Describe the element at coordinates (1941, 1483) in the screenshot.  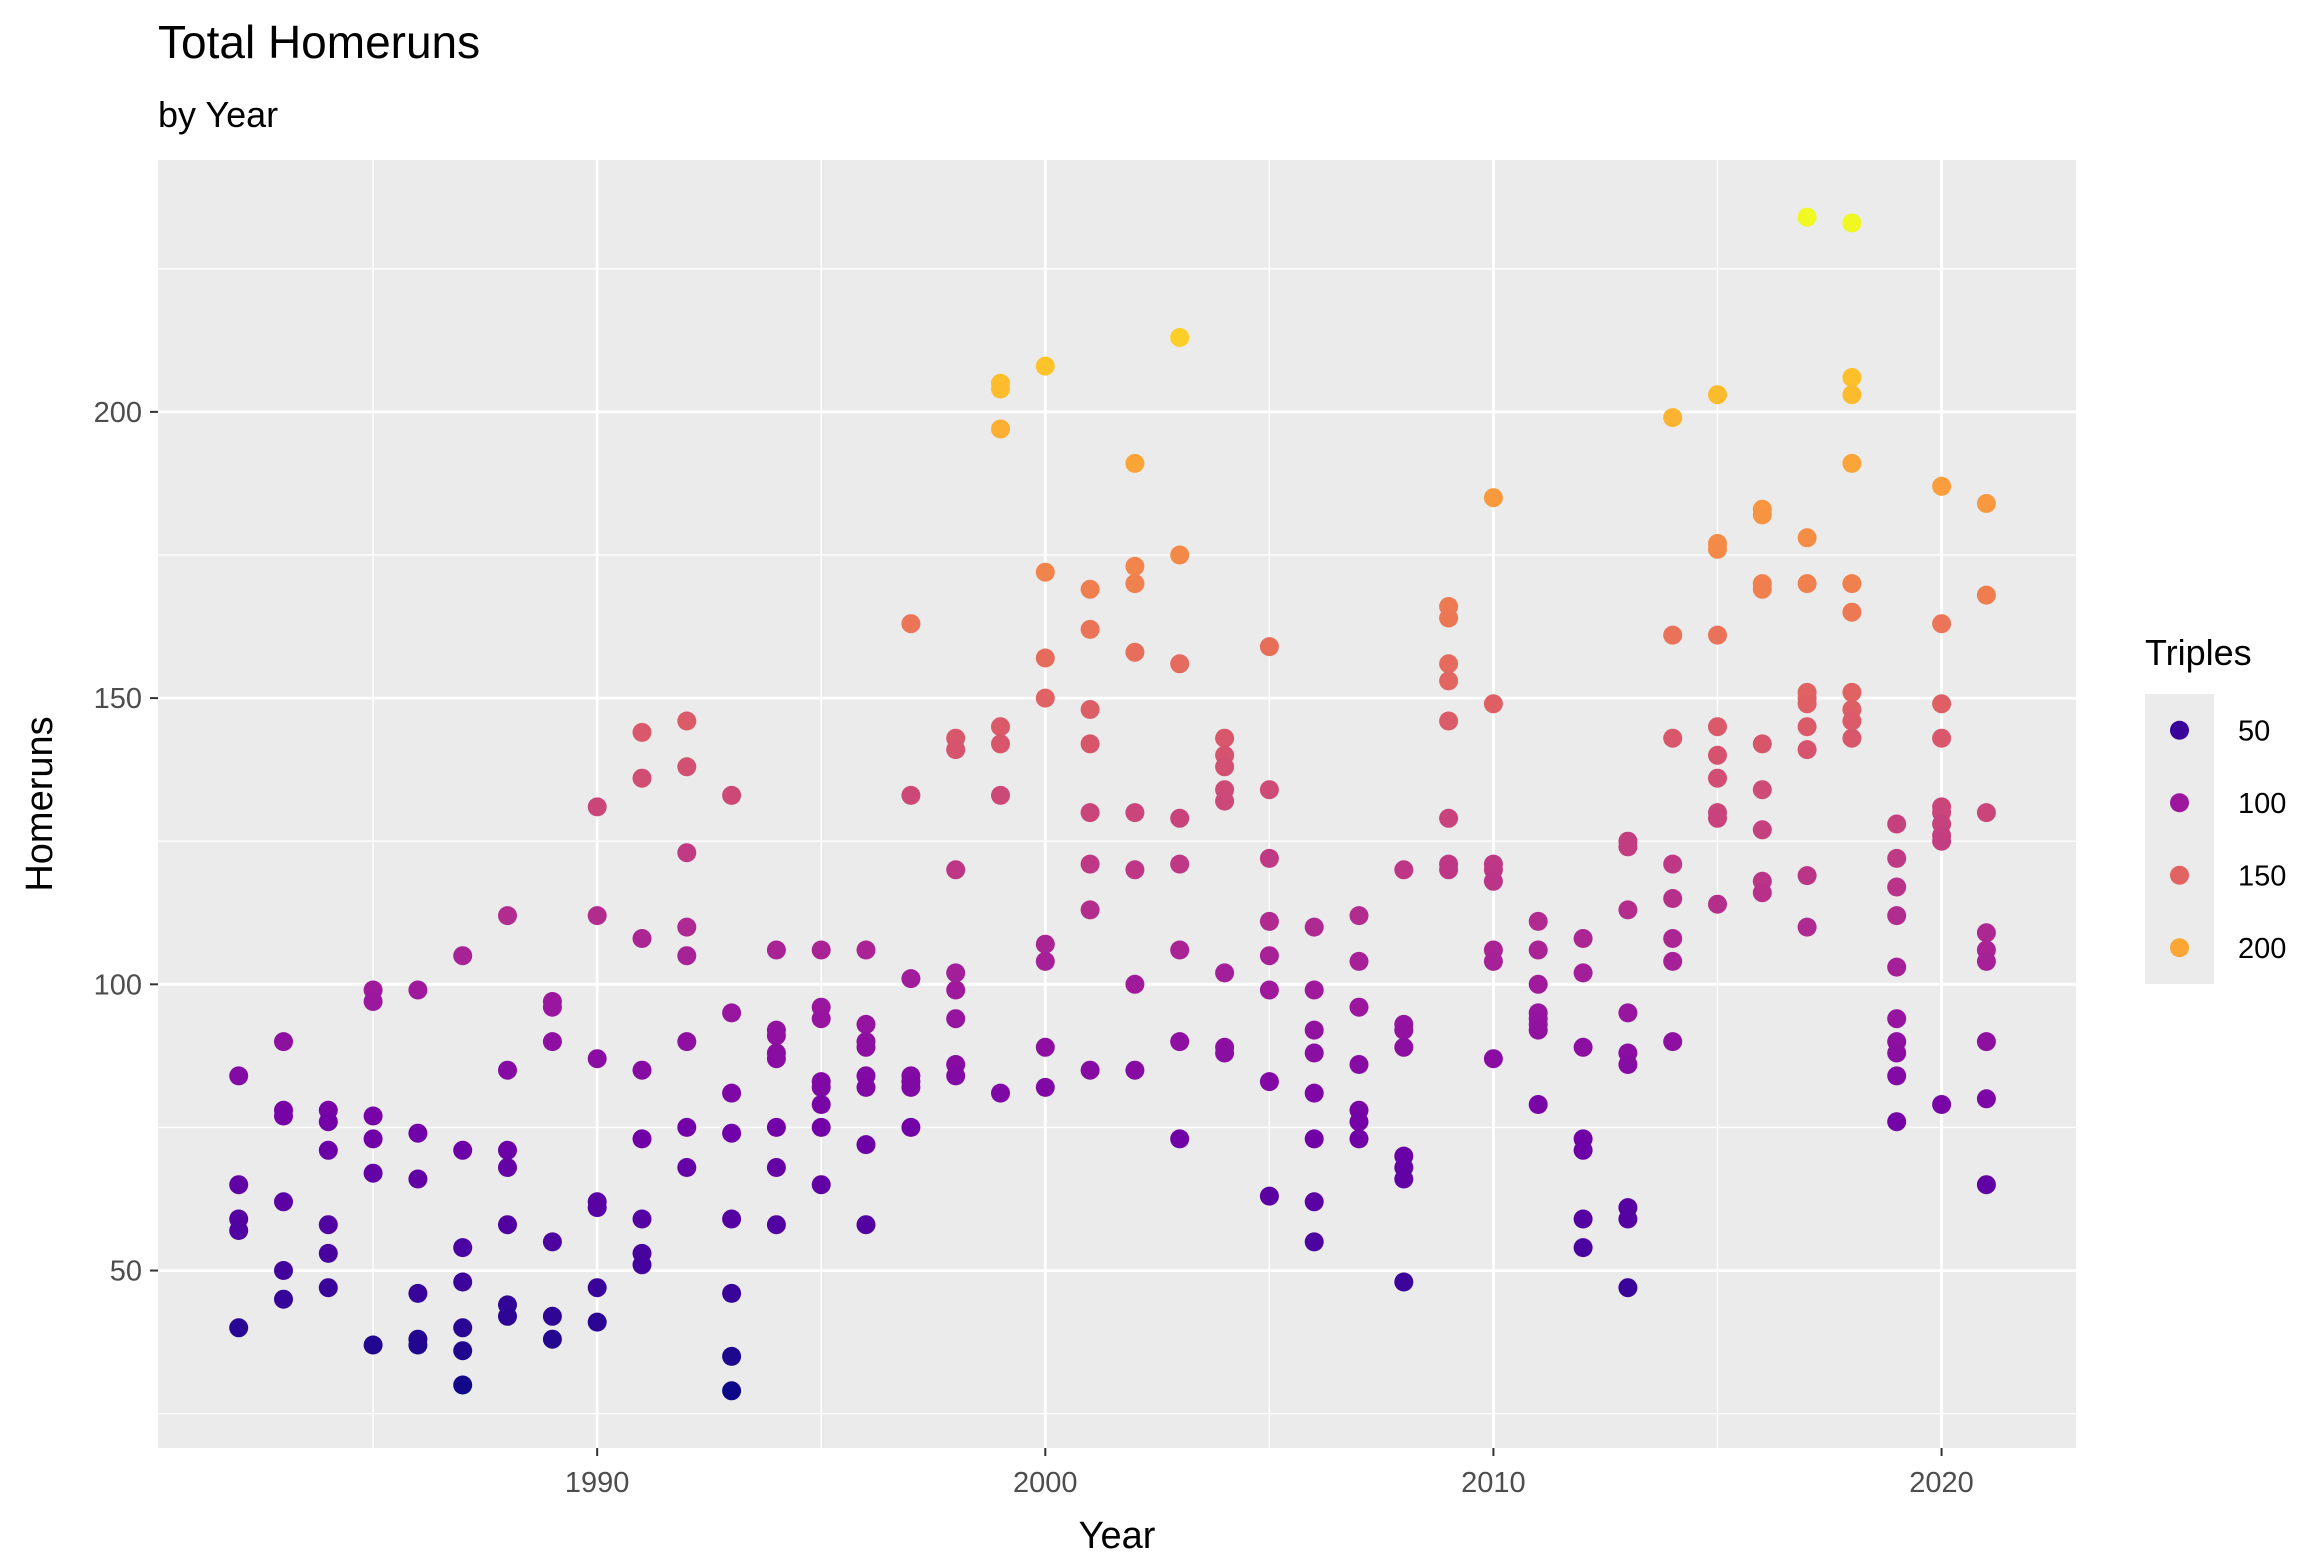
I see `x-tick-label: 2020` at that location.